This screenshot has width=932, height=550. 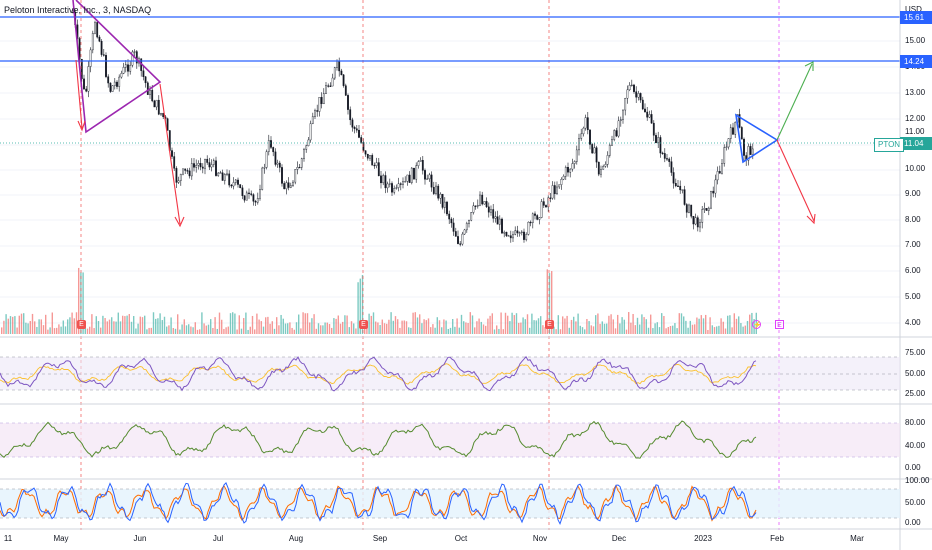 What do you see at coordinates (916, 143) in the screenshot?
I see `last-price-tag: 11.04` at bounding box center [916, 143].